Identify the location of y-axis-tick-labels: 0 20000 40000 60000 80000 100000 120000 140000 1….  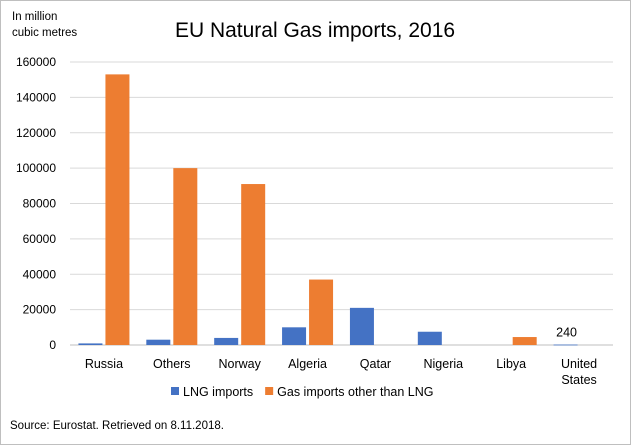
(36, 203).